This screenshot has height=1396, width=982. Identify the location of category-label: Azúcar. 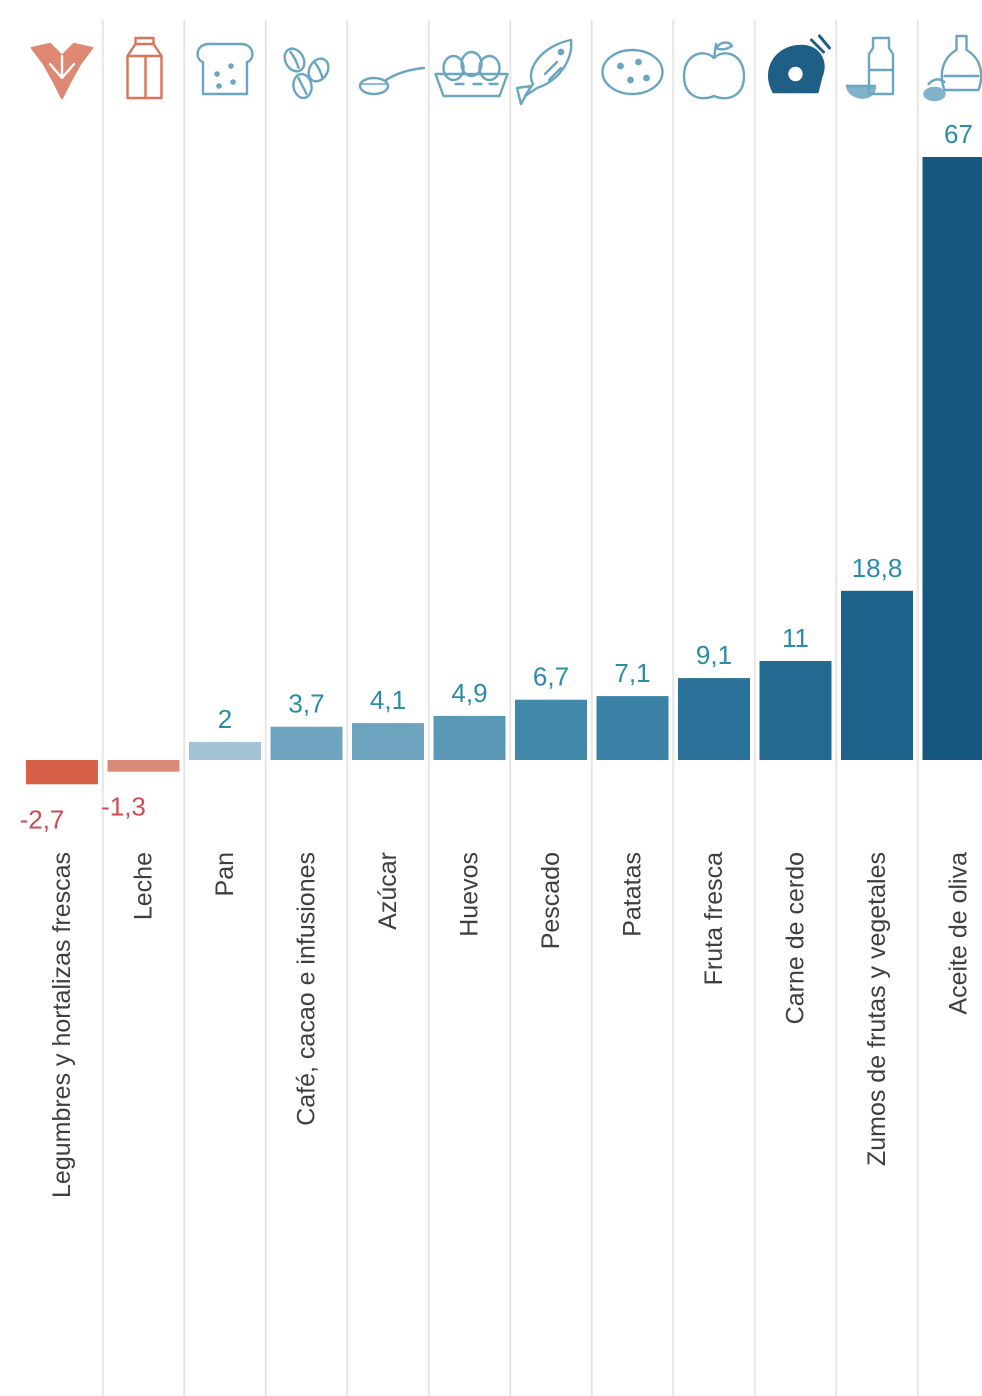
(388, 891).